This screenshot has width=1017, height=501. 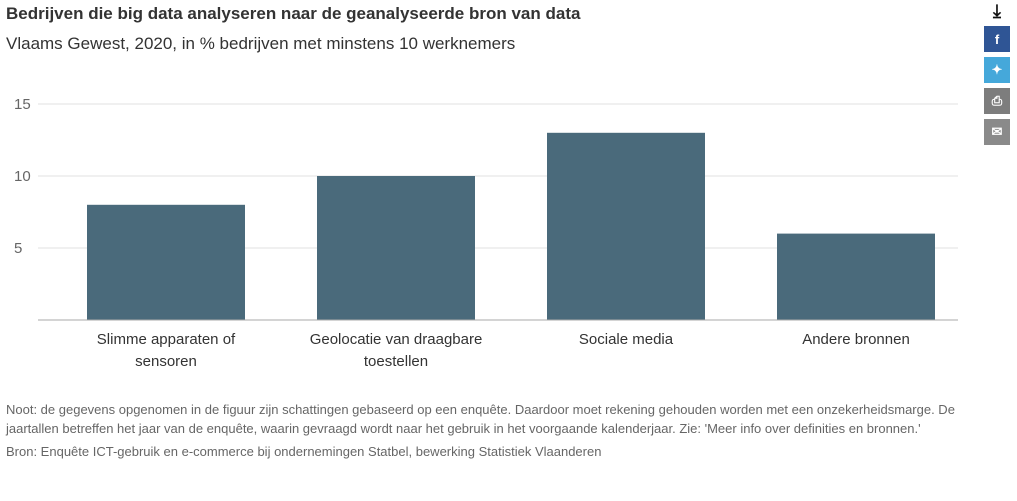 I want to click on y-tick-label: 10, so click(x=22, y=176).